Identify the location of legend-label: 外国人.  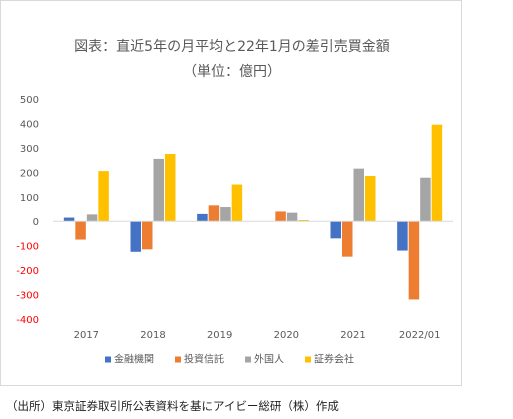
(269, 360).